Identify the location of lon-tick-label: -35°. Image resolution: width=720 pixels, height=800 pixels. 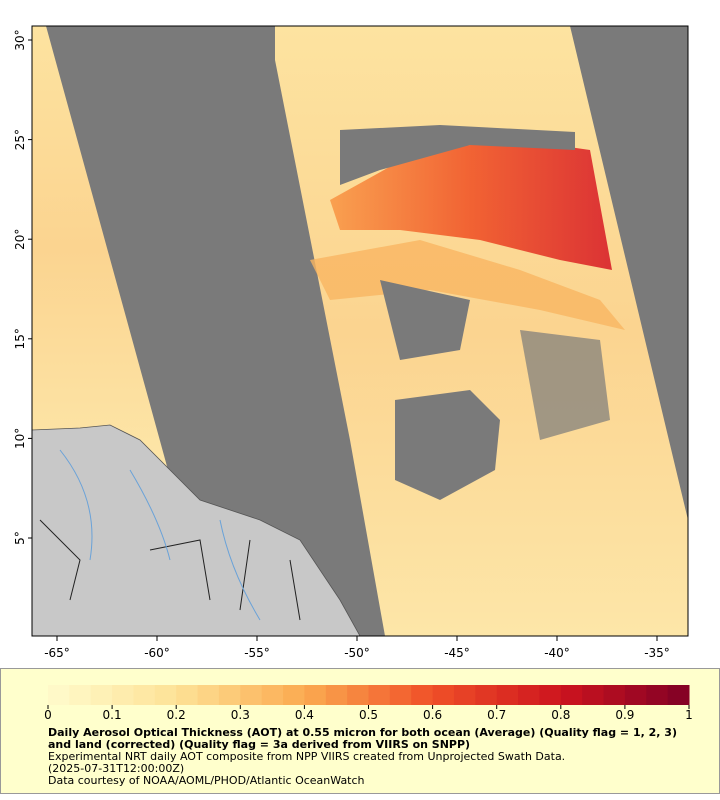
(657, 653).